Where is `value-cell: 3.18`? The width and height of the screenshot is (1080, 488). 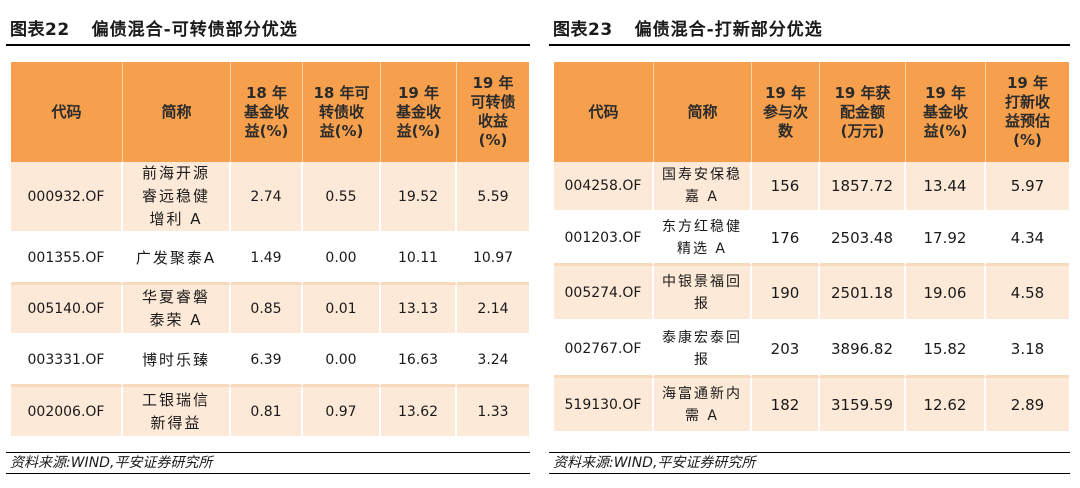
value-cell: 3.18 is located at coordinates (1027, 350).